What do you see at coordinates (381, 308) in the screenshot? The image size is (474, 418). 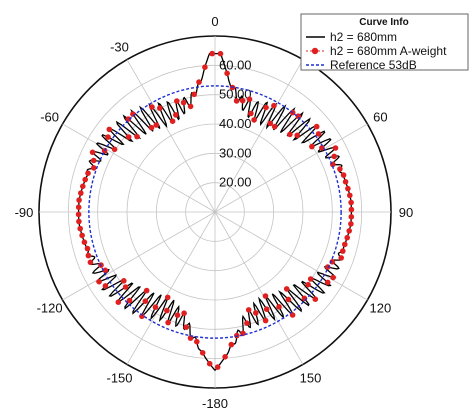 I see `angle-tick-label-8: 120` at bounding box center [381, 308].